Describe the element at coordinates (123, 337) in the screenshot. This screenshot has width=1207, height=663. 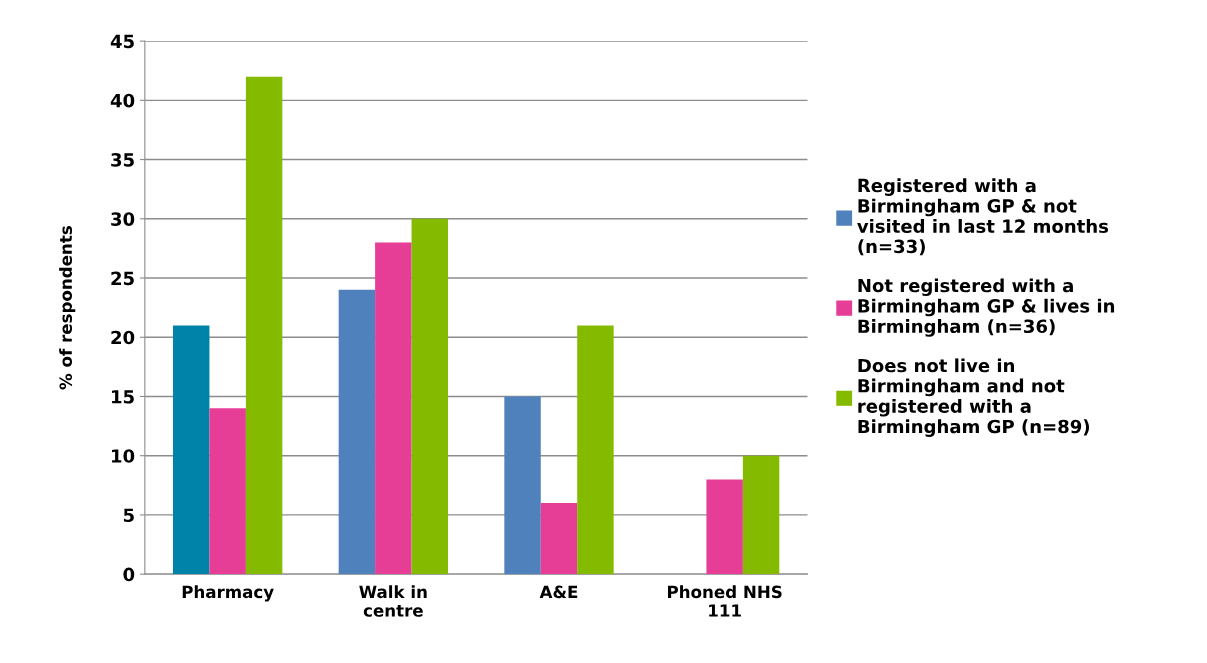
I see `y-tick-label: 20` at that location.